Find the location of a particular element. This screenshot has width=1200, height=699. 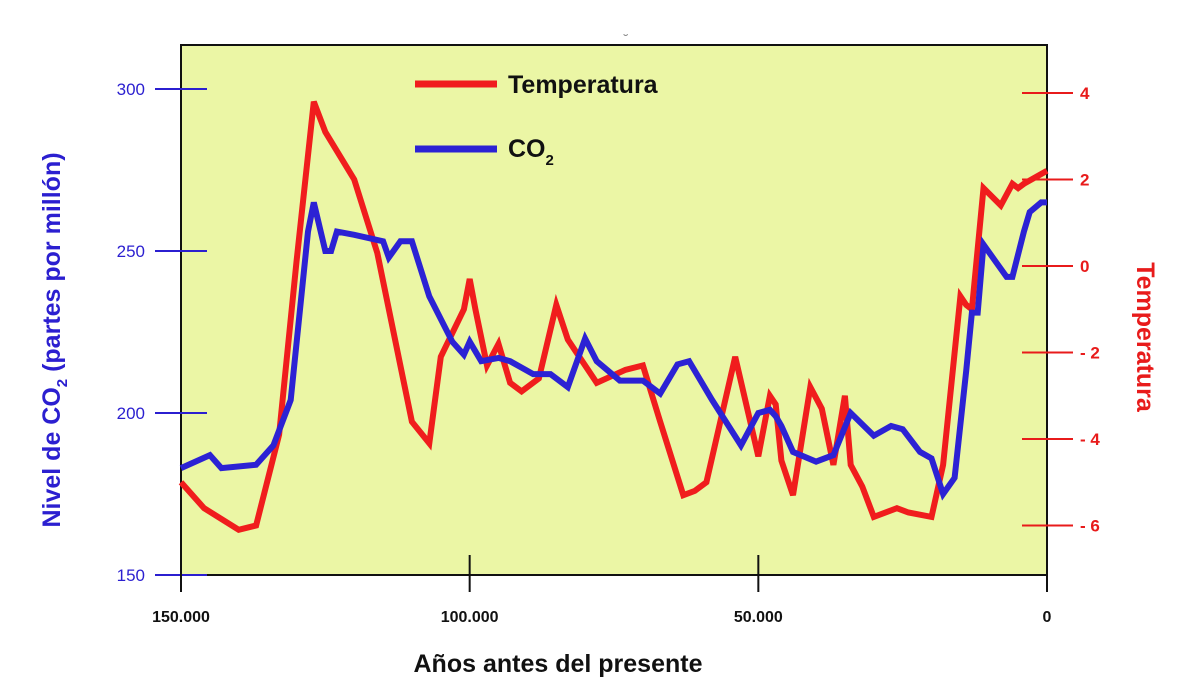

legend-label-co2: CO2 is located at coordinates (531, 152).